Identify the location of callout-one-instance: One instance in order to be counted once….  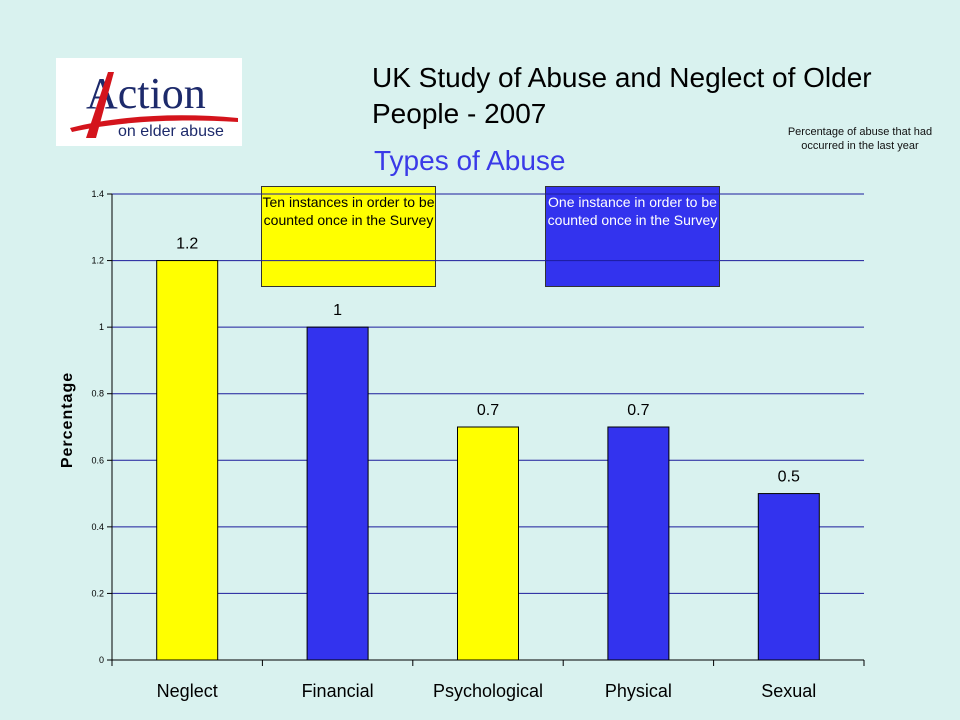
(632, 236).